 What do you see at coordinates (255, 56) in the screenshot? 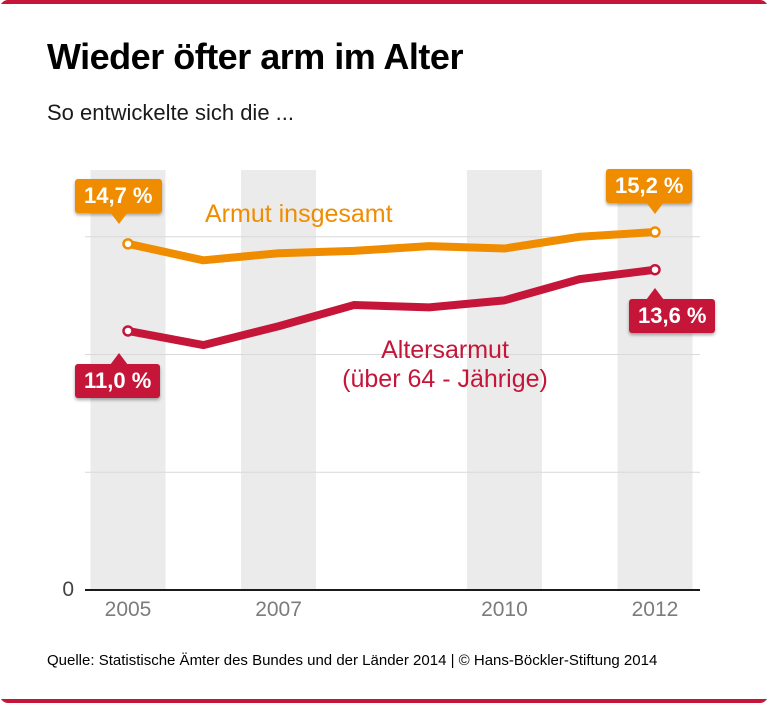
I see `page-title: Wieder öfter arm im Alter` at bounding box center [255, 56].